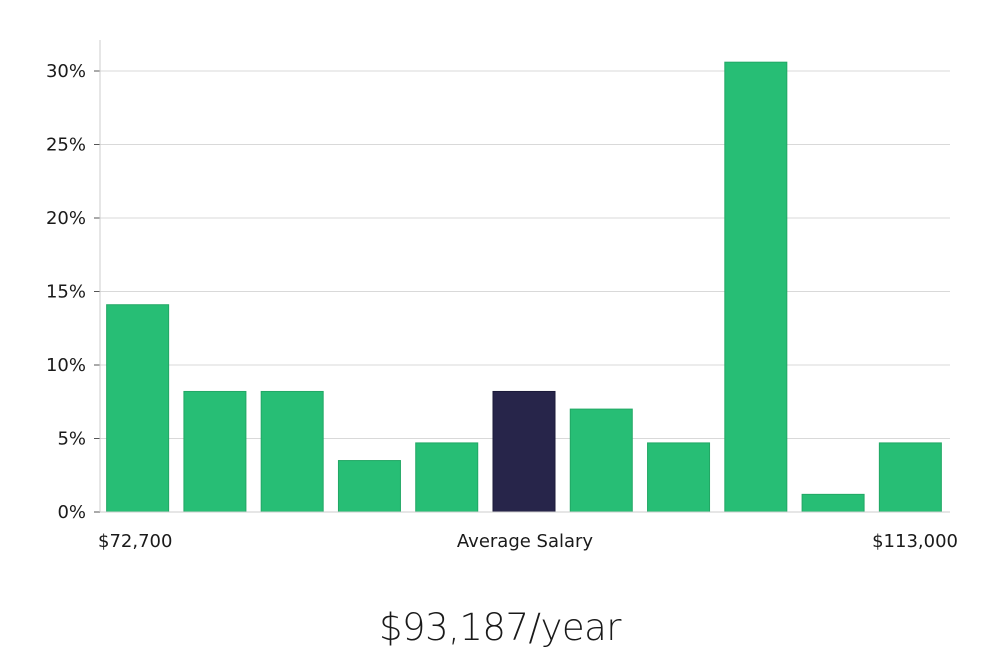 The width and height of the screenshot is (1000, 660). Describe the element at coordinates (66, 292) in the screenshot. I see `y-tick-label: 15%` at that location.